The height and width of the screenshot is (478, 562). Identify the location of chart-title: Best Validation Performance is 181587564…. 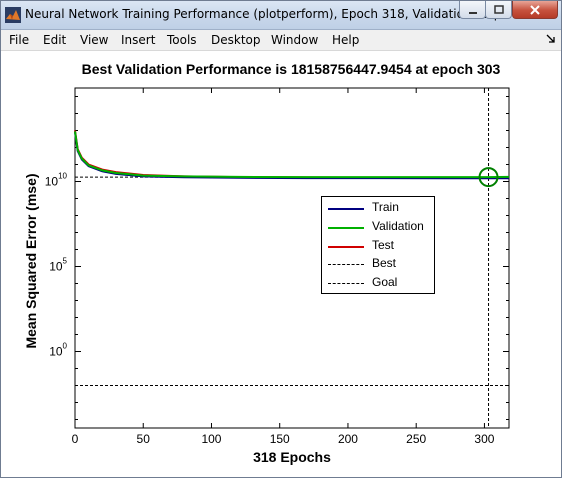
(291, 69).